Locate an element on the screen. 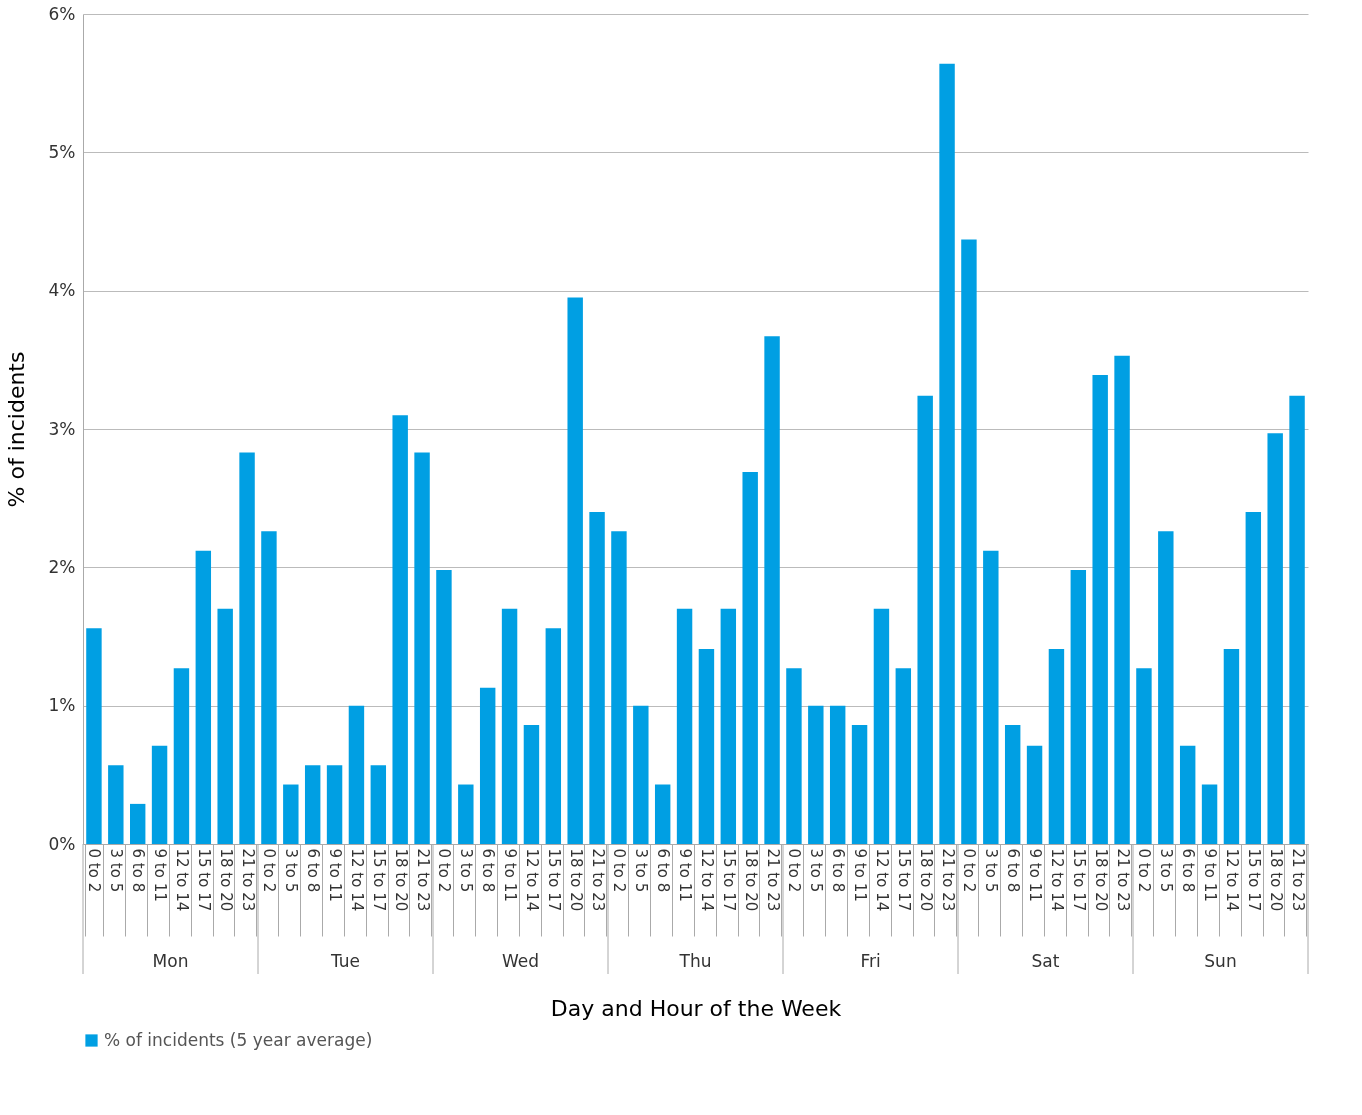  text: Tue is located at coordinates (345, 961).